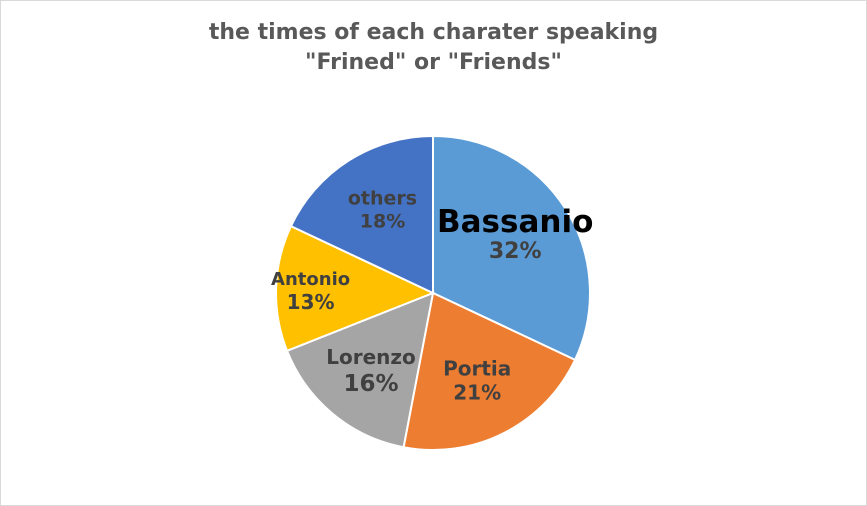 The height and width of the screenshot is (506, 867). I want to click on slice-percent-lorenzo: 16%, so click(370, 384).